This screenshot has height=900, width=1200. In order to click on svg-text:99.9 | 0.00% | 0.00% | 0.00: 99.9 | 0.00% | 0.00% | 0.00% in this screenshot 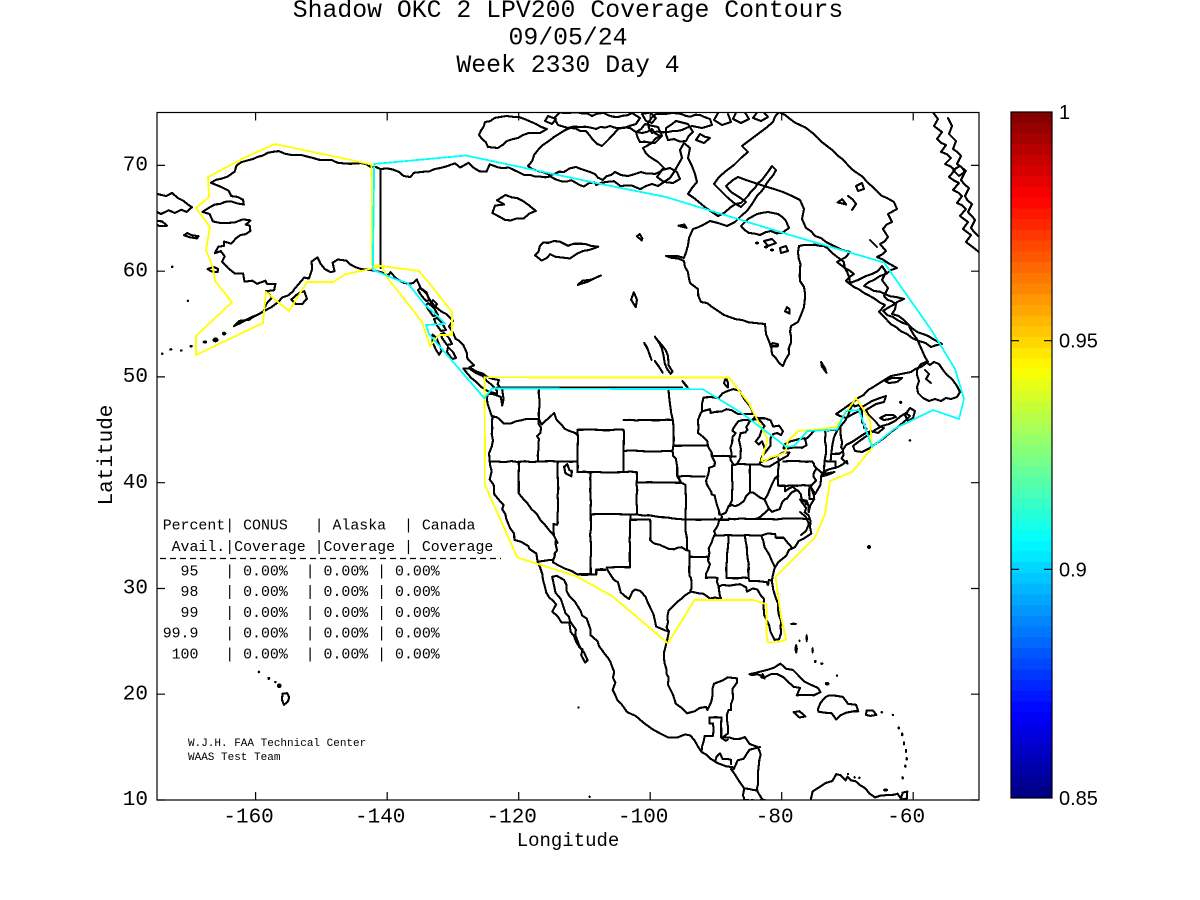, I will do `click(301, 635)`.